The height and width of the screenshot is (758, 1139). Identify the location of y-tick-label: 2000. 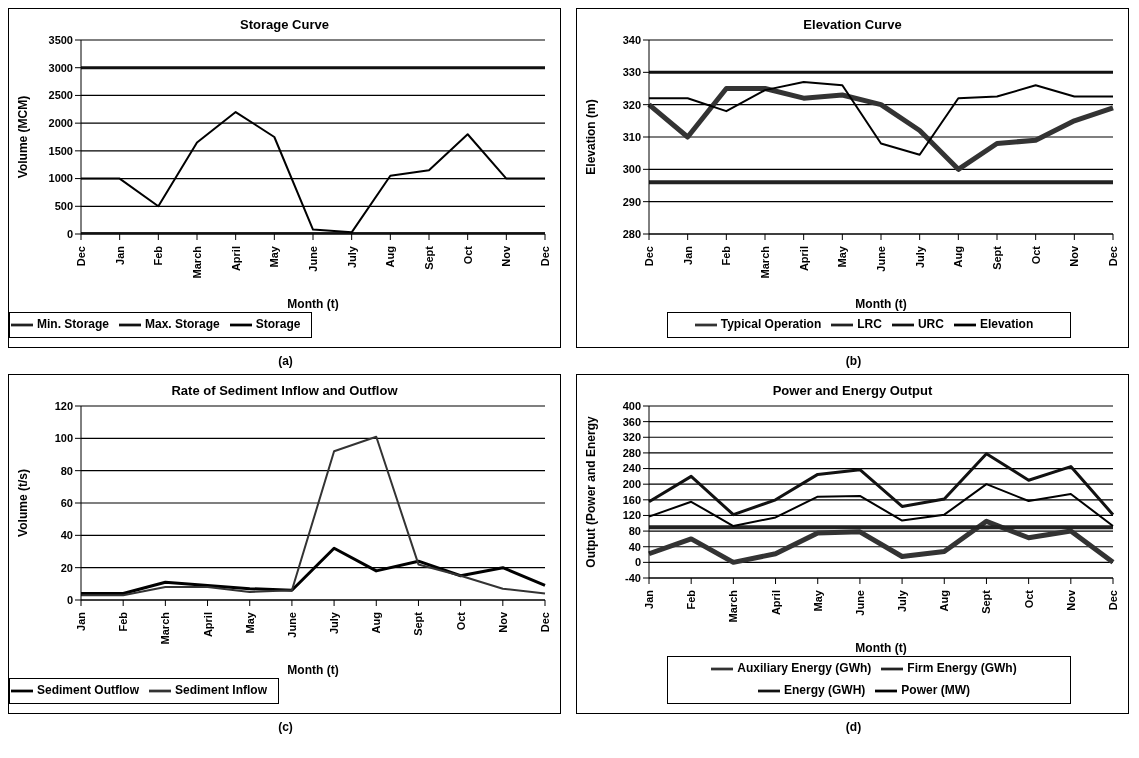
(60, 123).